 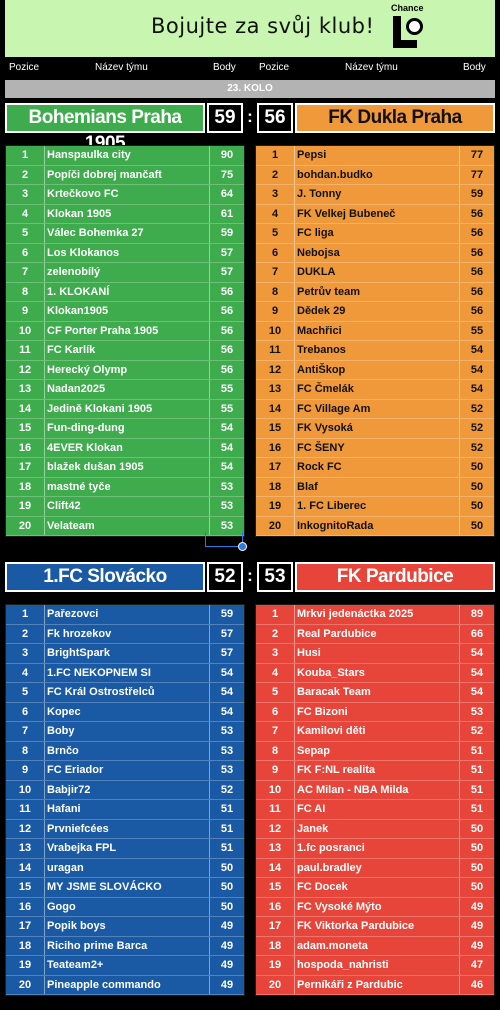 I want to click on table-row: 4 FK Velkej Bubeneč 56, so click(x=375, y=214).